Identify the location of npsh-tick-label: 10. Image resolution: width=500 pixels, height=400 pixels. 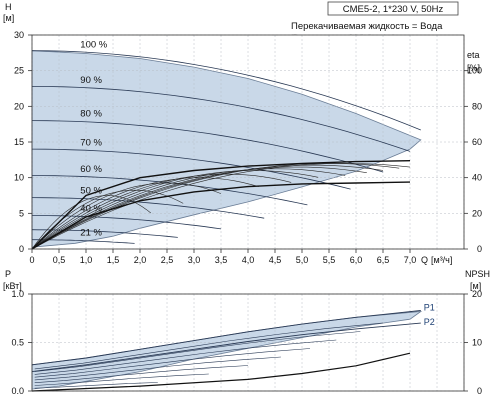
(477, 343).